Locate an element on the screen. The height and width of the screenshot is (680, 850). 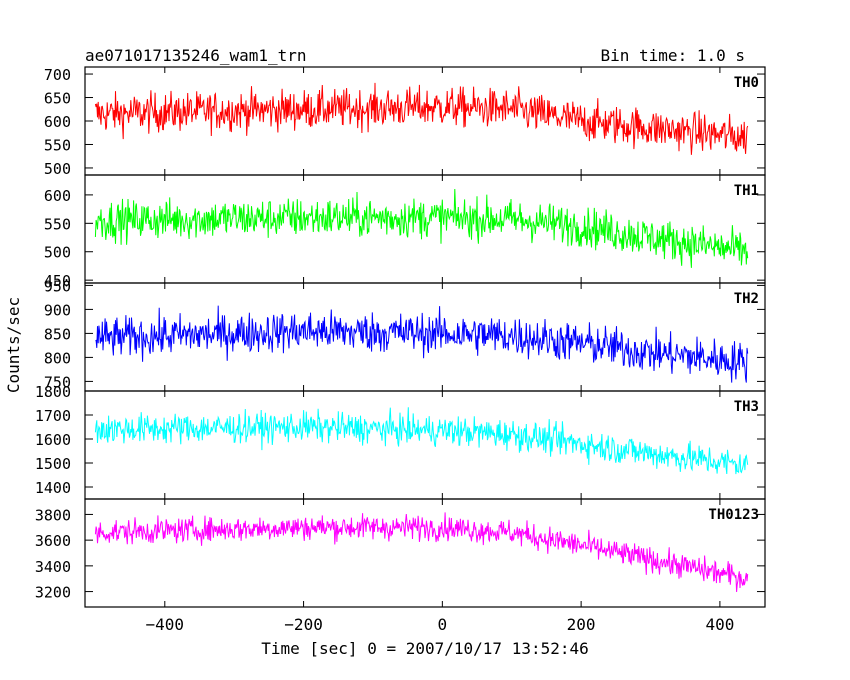
panel-label: TH2 is located at coordinates (746, 299).